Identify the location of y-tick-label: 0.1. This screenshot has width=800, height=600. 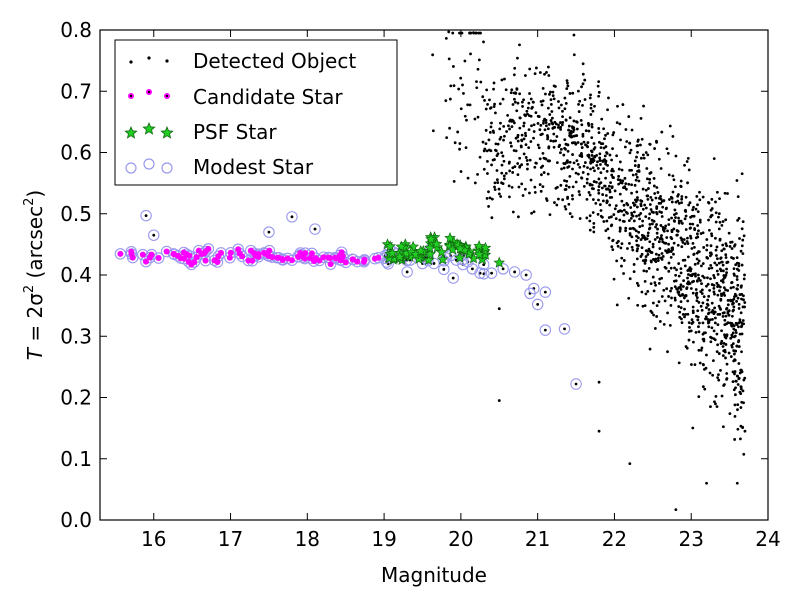
(76, 459).